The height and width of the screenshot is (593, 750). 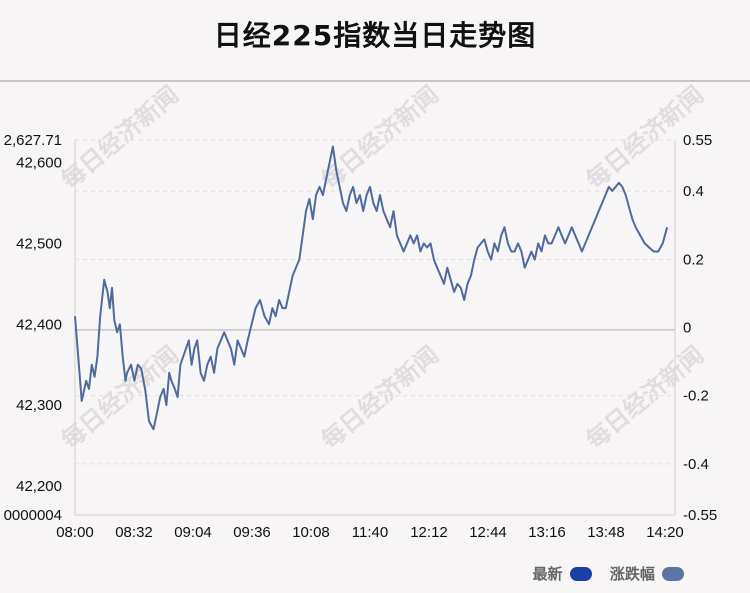 I want to click on x-tick-label: 09:04, so click(x=193, y=532).